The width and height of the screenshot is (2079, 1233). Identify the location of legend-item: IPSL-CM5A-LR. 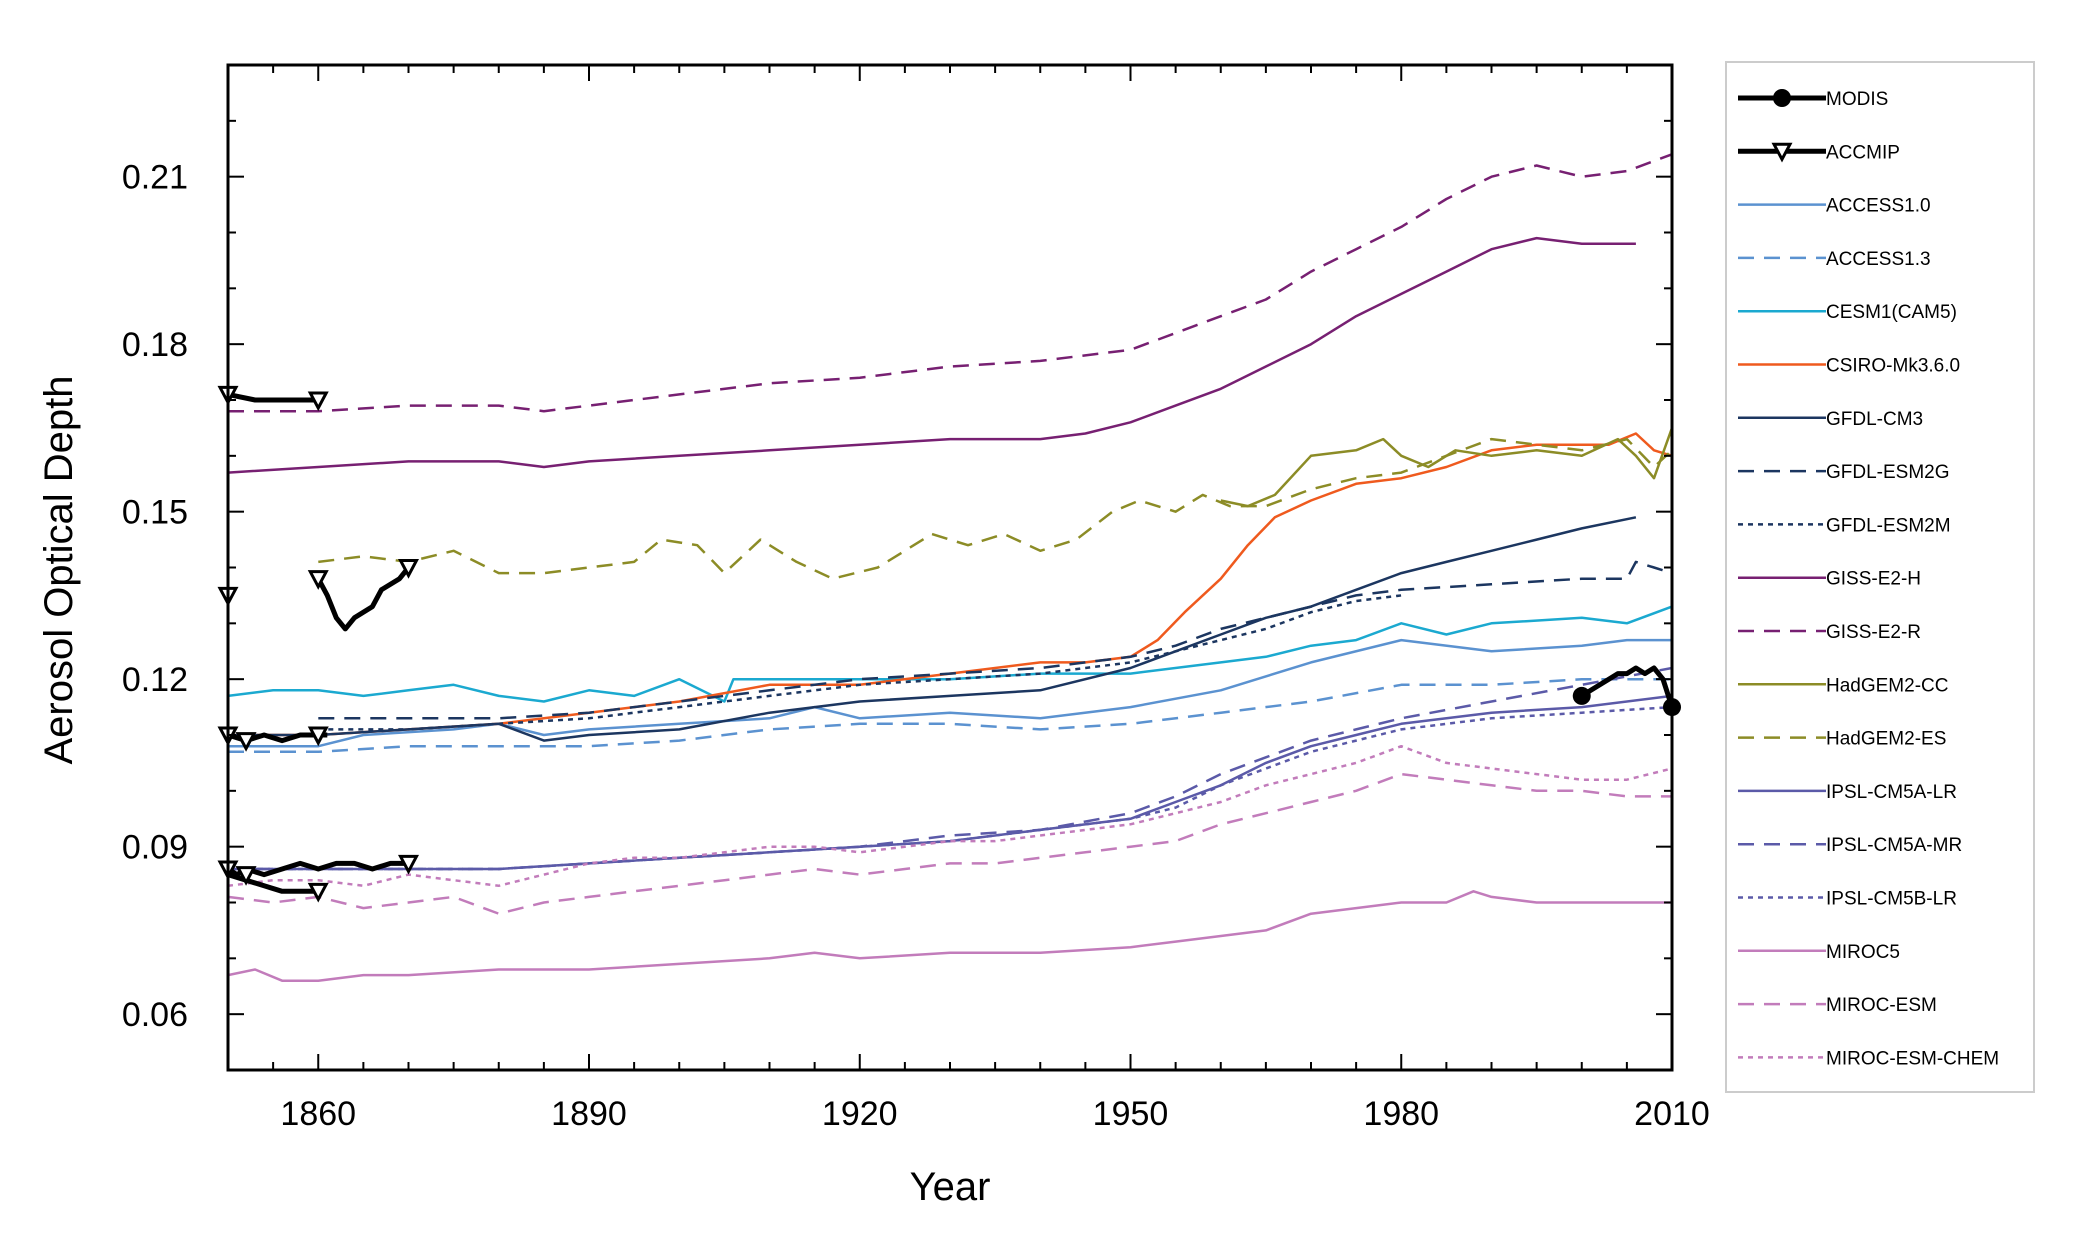
(1847, 792).